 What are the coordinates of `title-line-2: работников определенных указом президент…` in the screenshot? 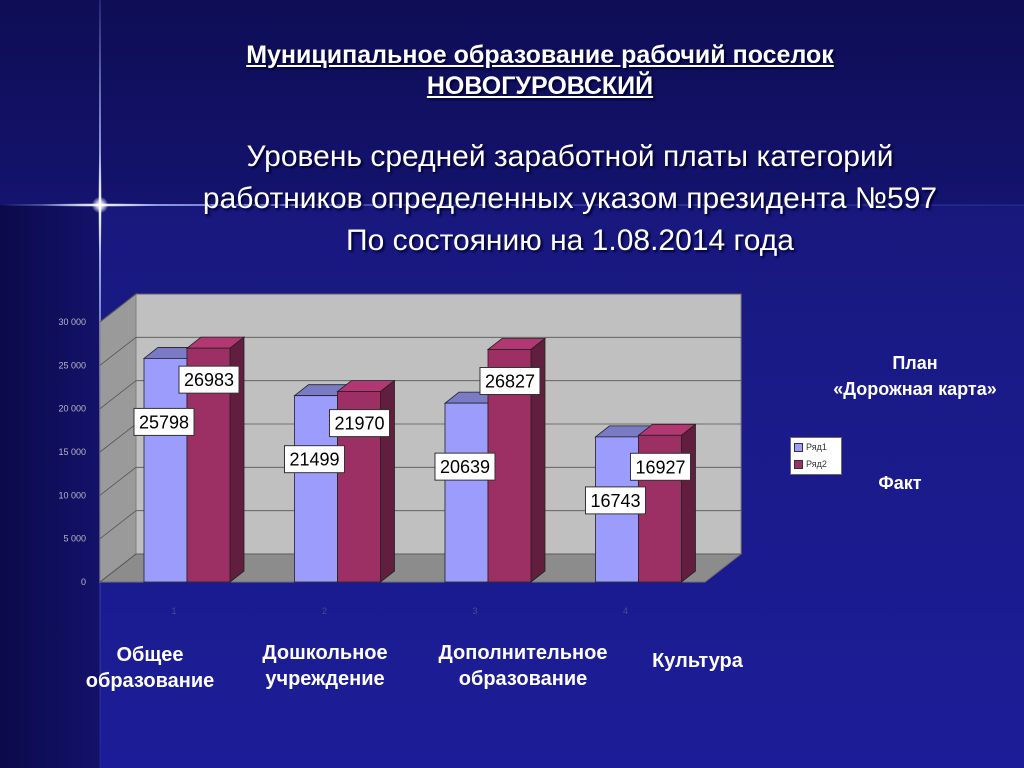 It's located at (570, 198).